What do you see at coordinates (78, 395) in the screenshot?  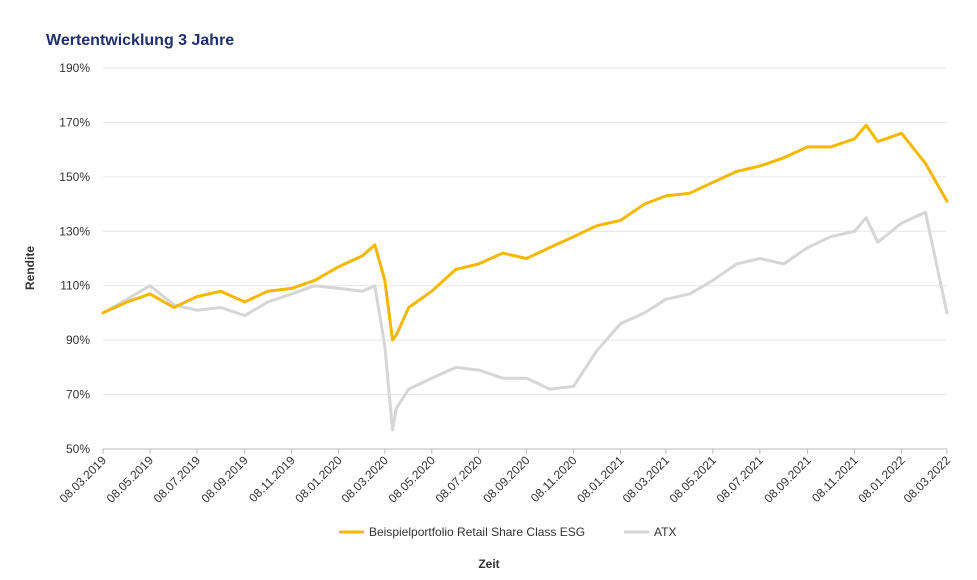 I see `y-tick-label: 70%` at bounding box center [78, 395].